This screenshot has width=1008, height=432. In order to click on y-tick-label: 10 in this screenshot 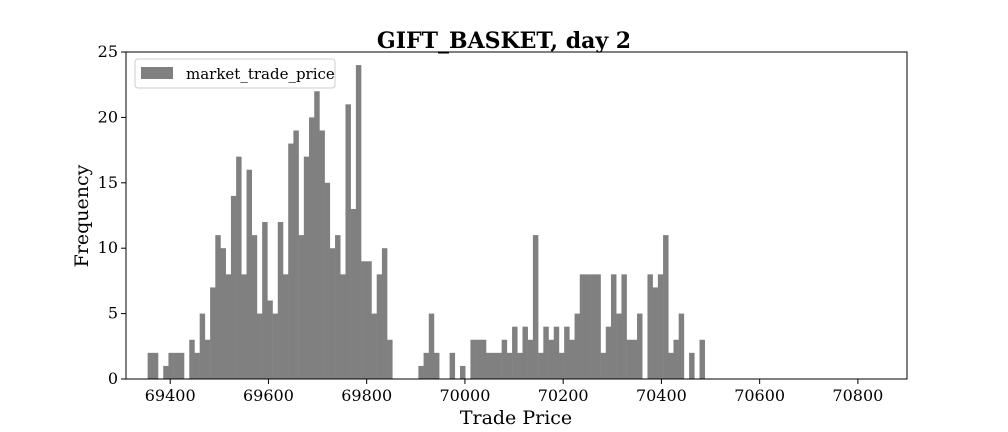, I will do `click(108, 247)`.